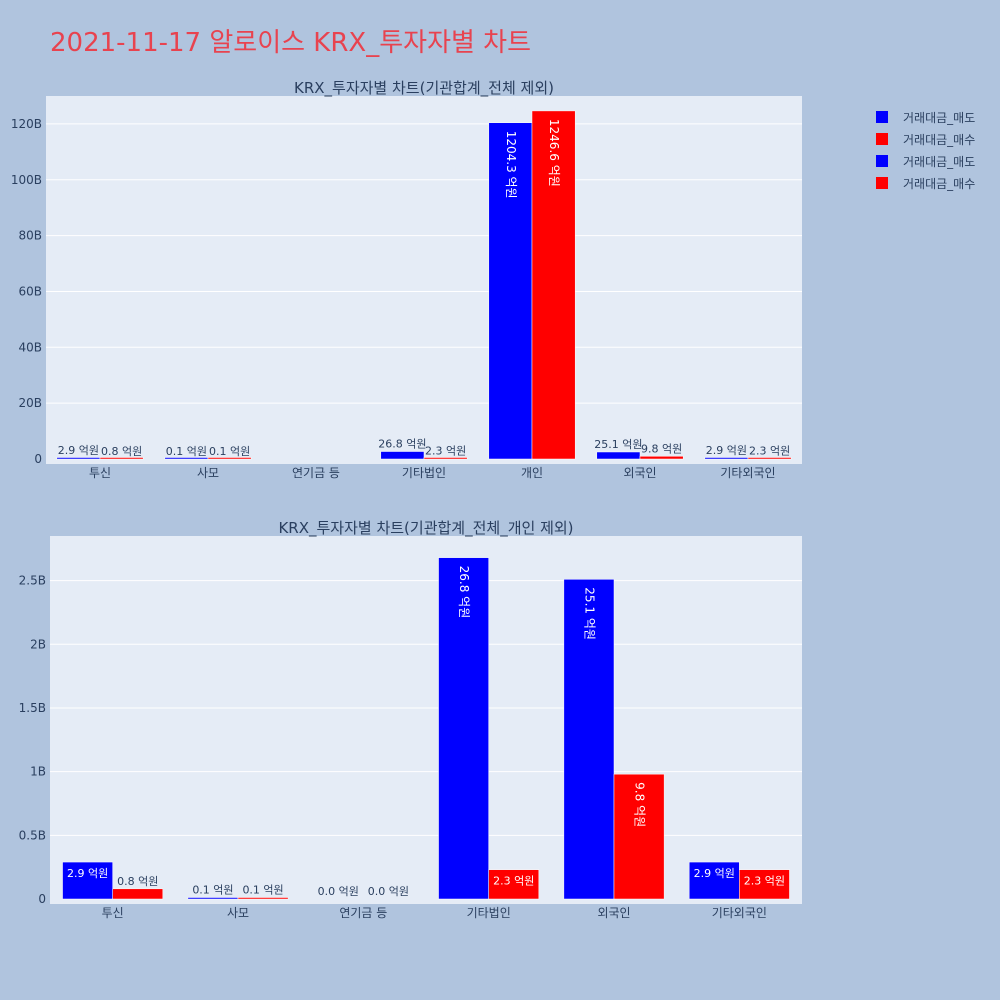  Describe the element at coordinates (32, 708) in the screenshot. I see `y-tick-label: 1.5B` at that location.